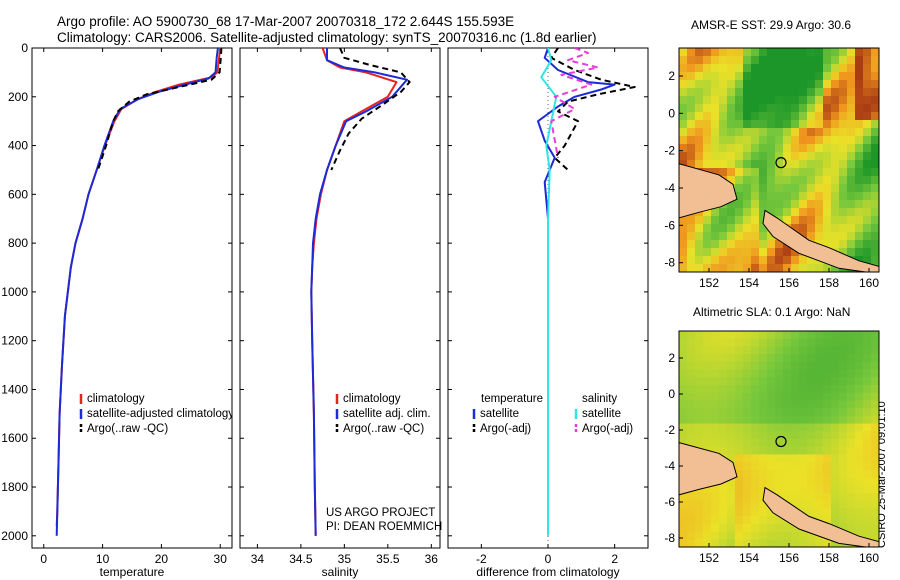  What do you see at coordinates (789, 283) in the screenshot?
I see `map-x-tick-label: 156` at bounding box center [789, 283].